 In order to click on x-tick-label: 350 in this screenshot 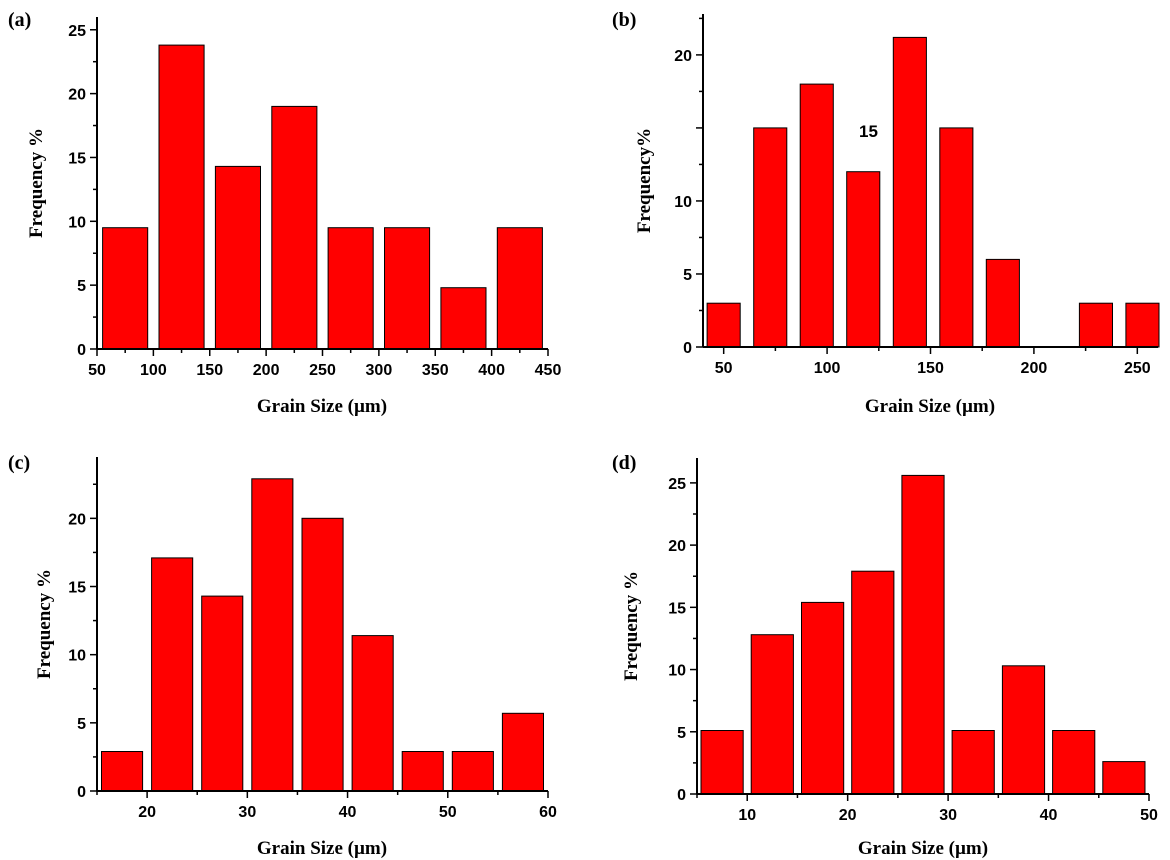, I will do `click(435, 370)`.